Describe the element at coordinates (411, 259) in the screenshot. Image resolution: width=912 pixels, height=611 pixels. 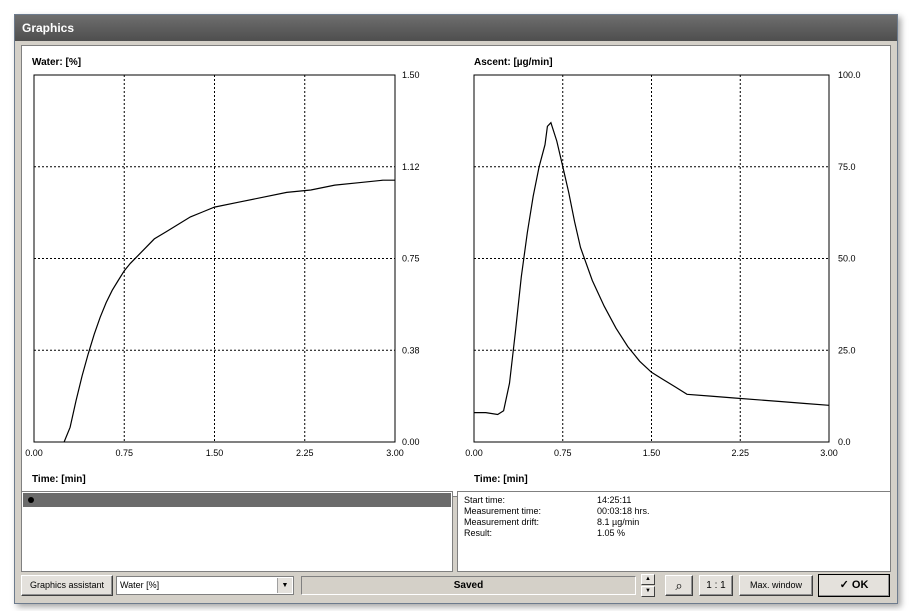
I see `y-tick-label: 0.75` at that location.